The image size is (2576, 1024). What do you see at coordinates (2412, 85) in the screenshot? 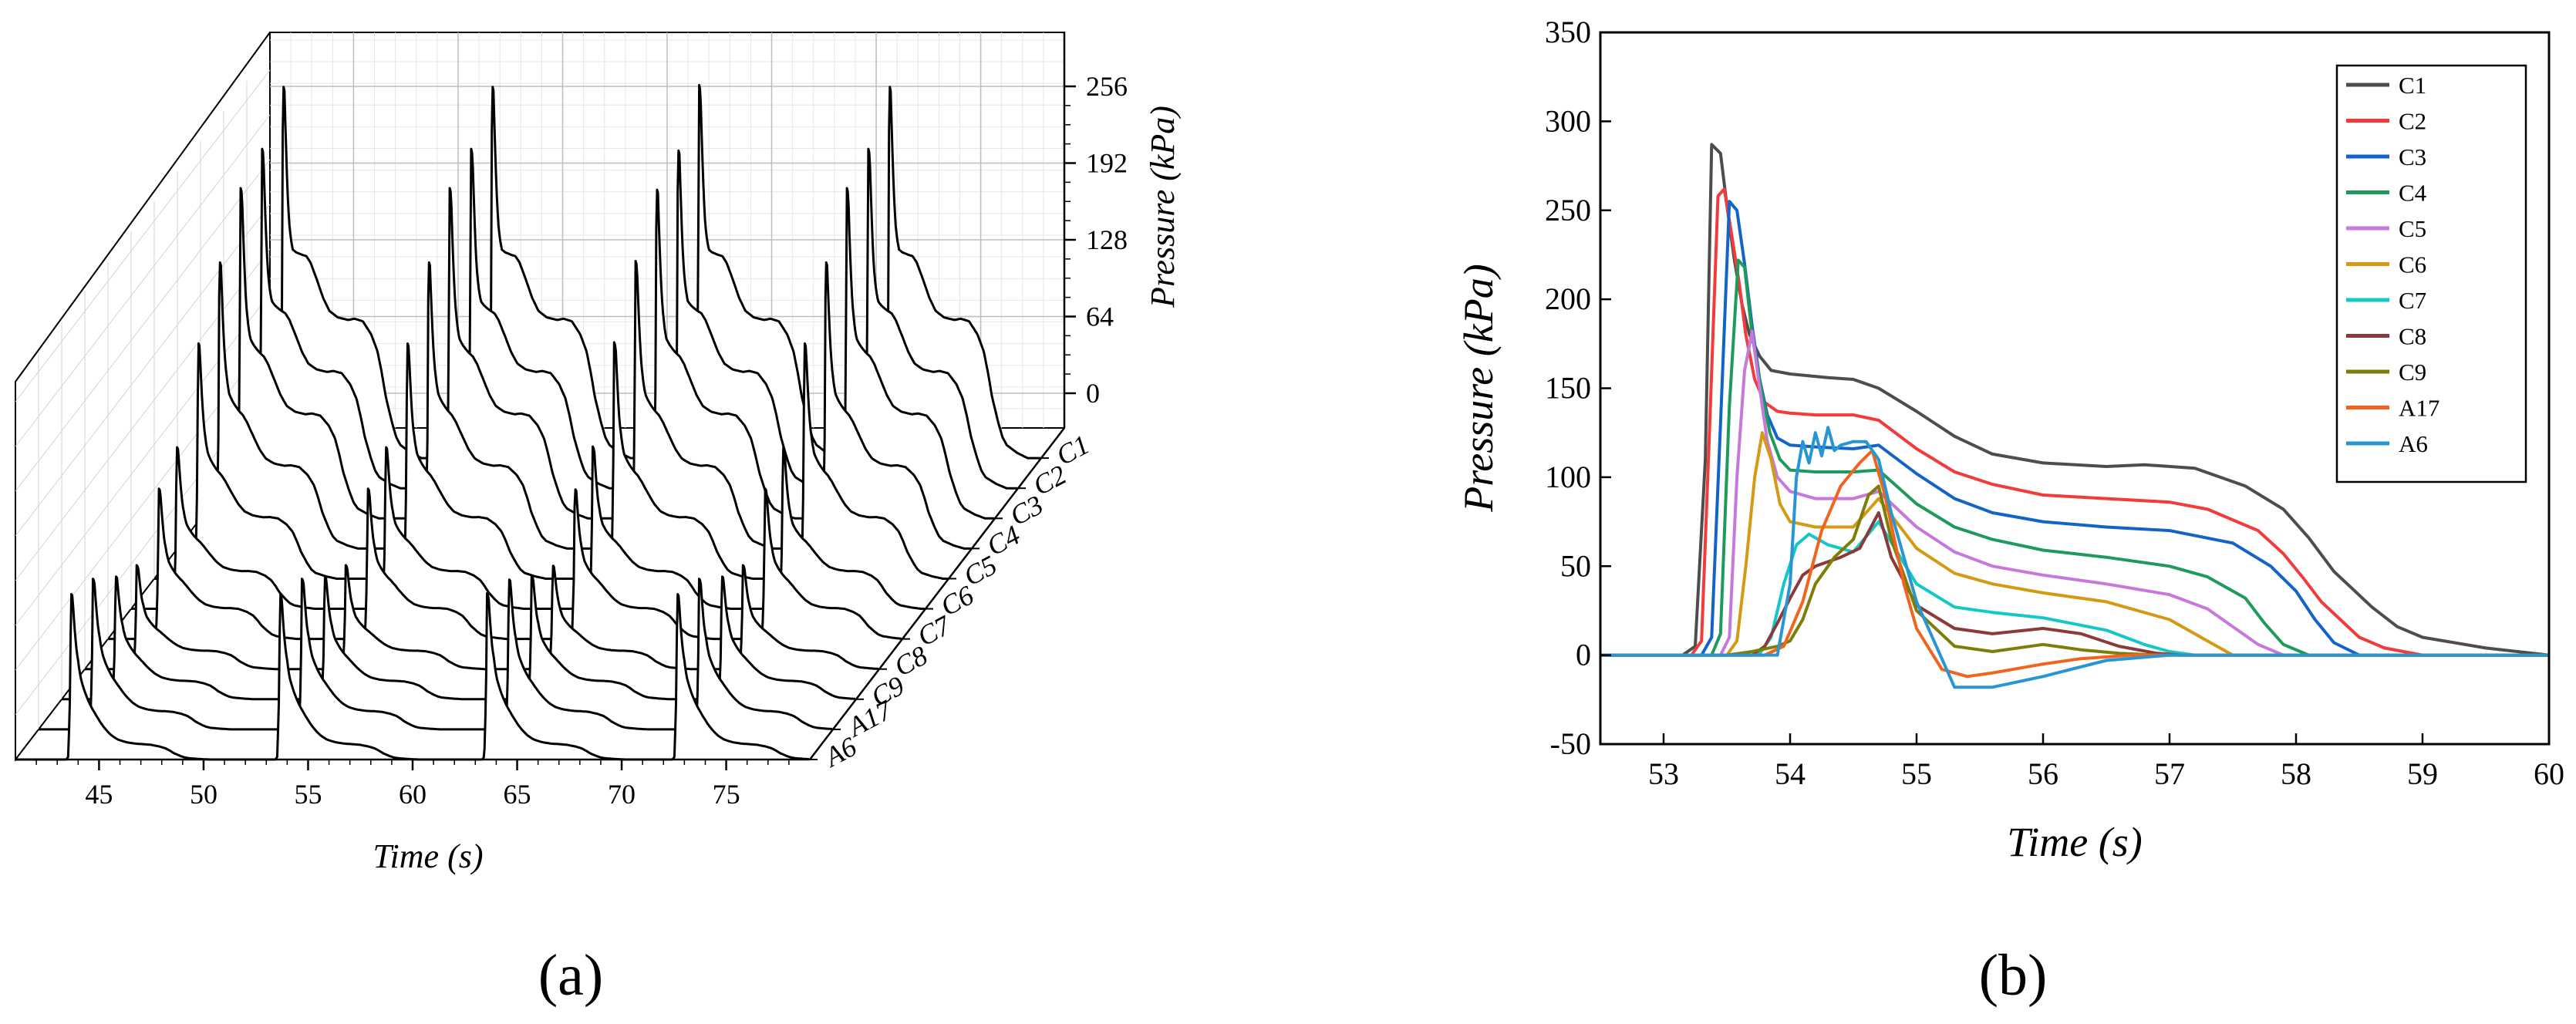
I see `legend-label-c1: C1` at bounding box center [2412, 85].